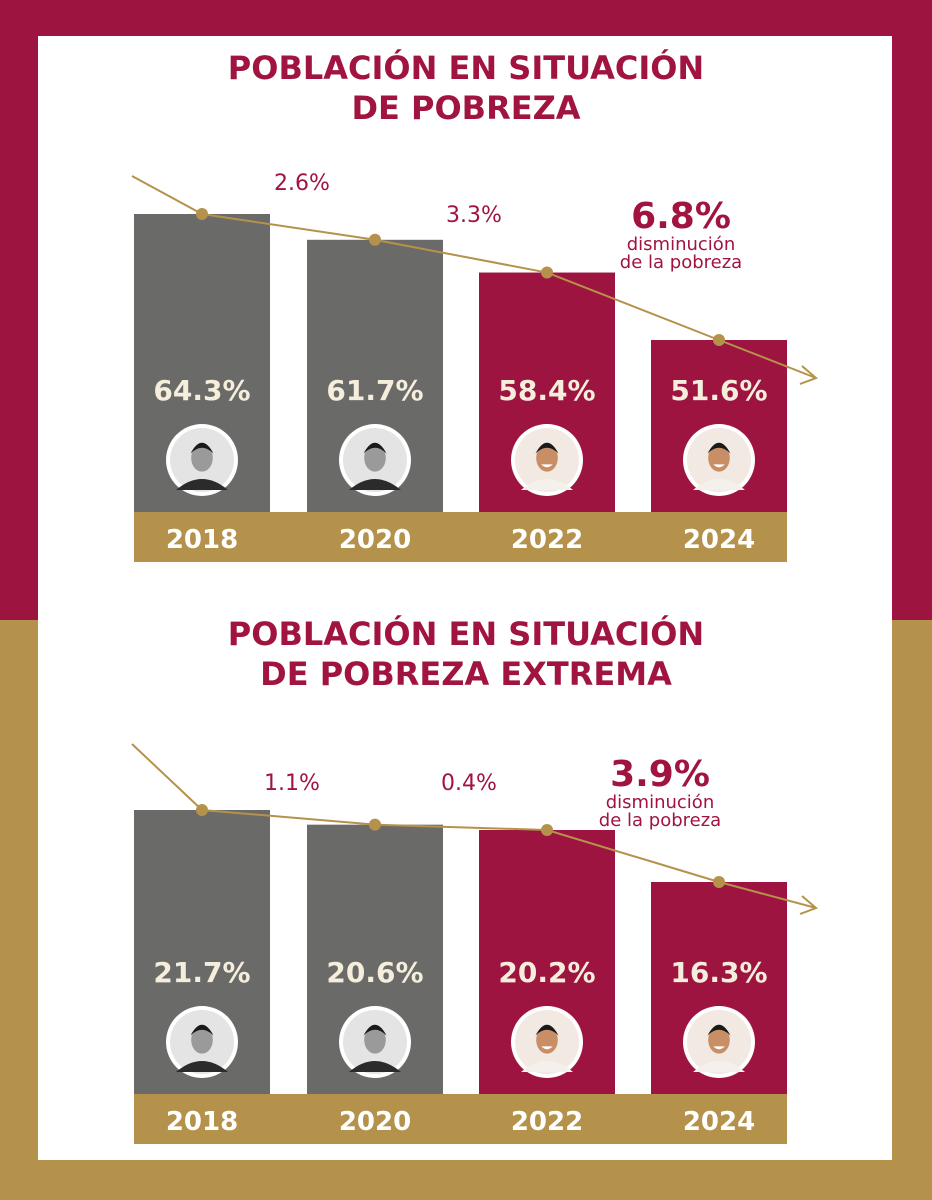 The image size is (932, 1200). I want to click on bar-value-label: 58.4%, so click(546, 390).